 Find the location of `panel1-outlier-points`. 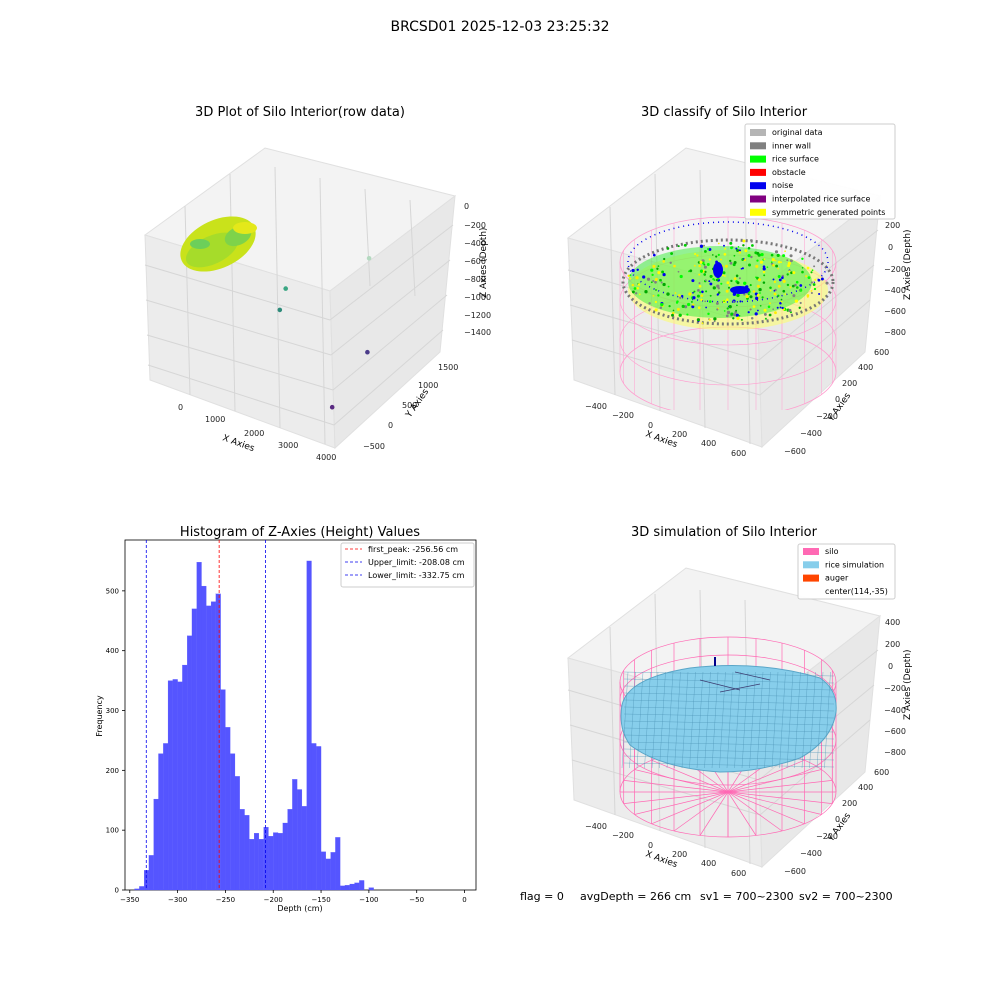

panel1-outlier-points is located at coordinates (324, 332).